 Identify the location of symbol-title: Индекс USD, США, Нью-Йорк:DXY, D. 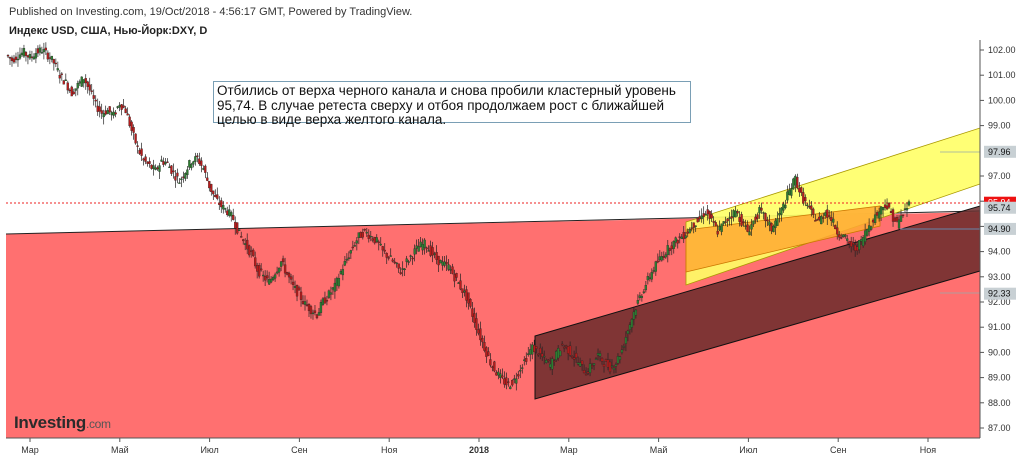
(108, 31).